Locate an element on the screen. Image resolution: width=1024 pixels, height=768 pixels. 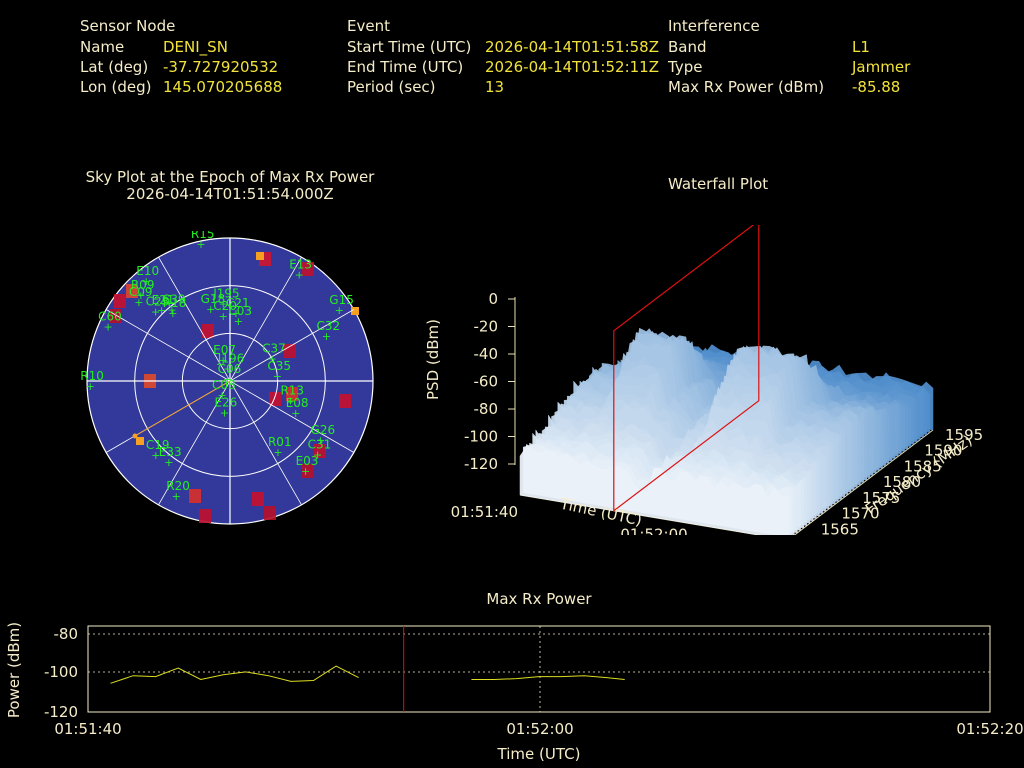
interference-band-value: L1 is located at coordinates (861, 47).